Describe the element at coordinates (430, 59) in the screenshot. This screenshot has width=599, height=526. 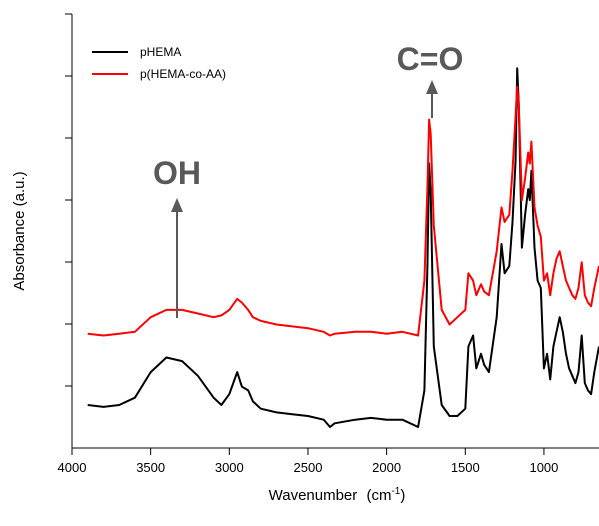
I see `annotation-co-label: C=O` at that location.